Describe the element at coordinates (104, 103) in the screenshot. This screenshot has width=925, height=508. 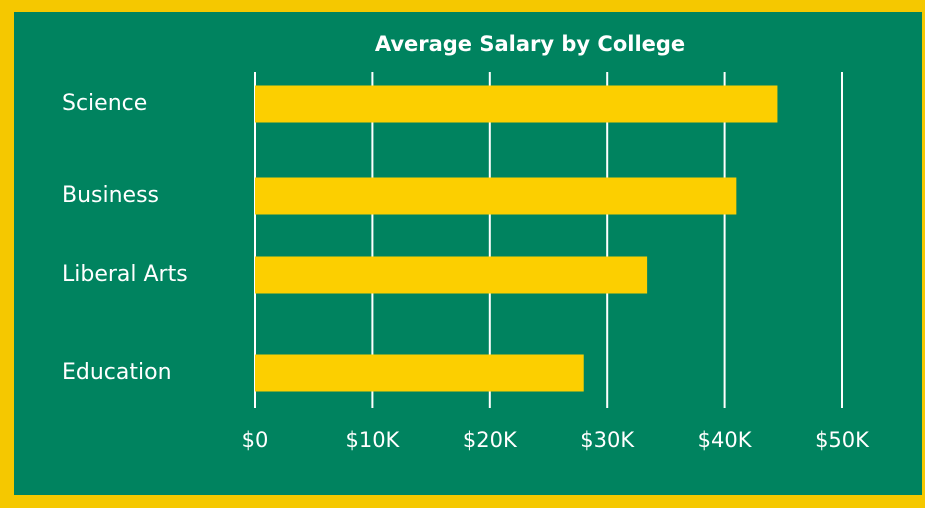
I see `y-tick-label: Science` at that location.